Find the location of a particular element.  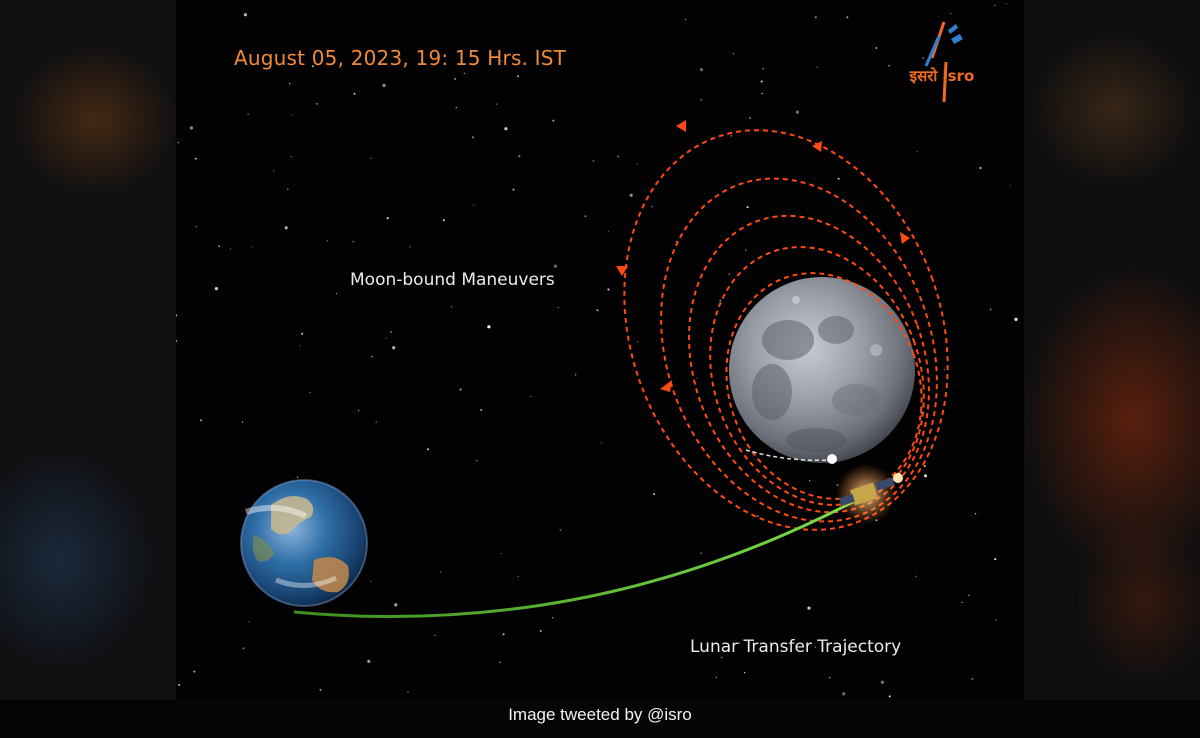

lunar-transfer-trajectory-label: Lunar Transfer Trajectory is located at coordinates (796, 647).